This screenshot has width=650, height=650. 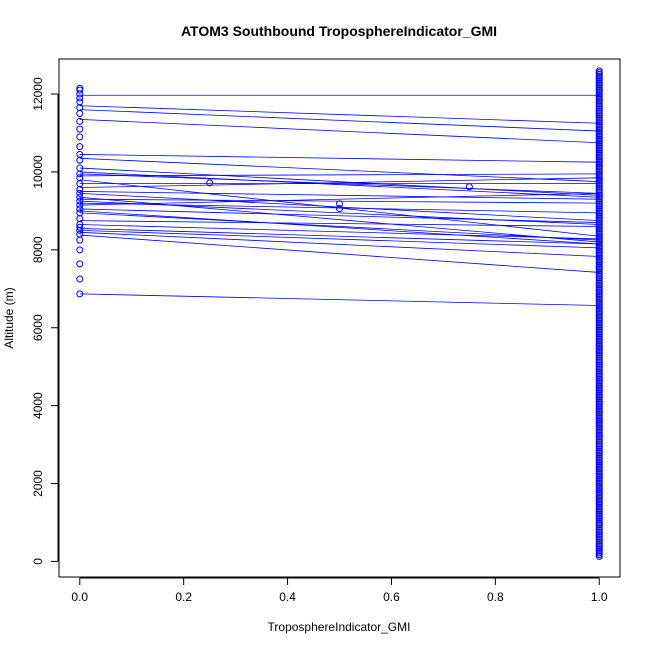 What do you see at coordinates (287, 597) in the screenshot?
I see `x-tick-label: 0.4` at bounding box center [287, 597].